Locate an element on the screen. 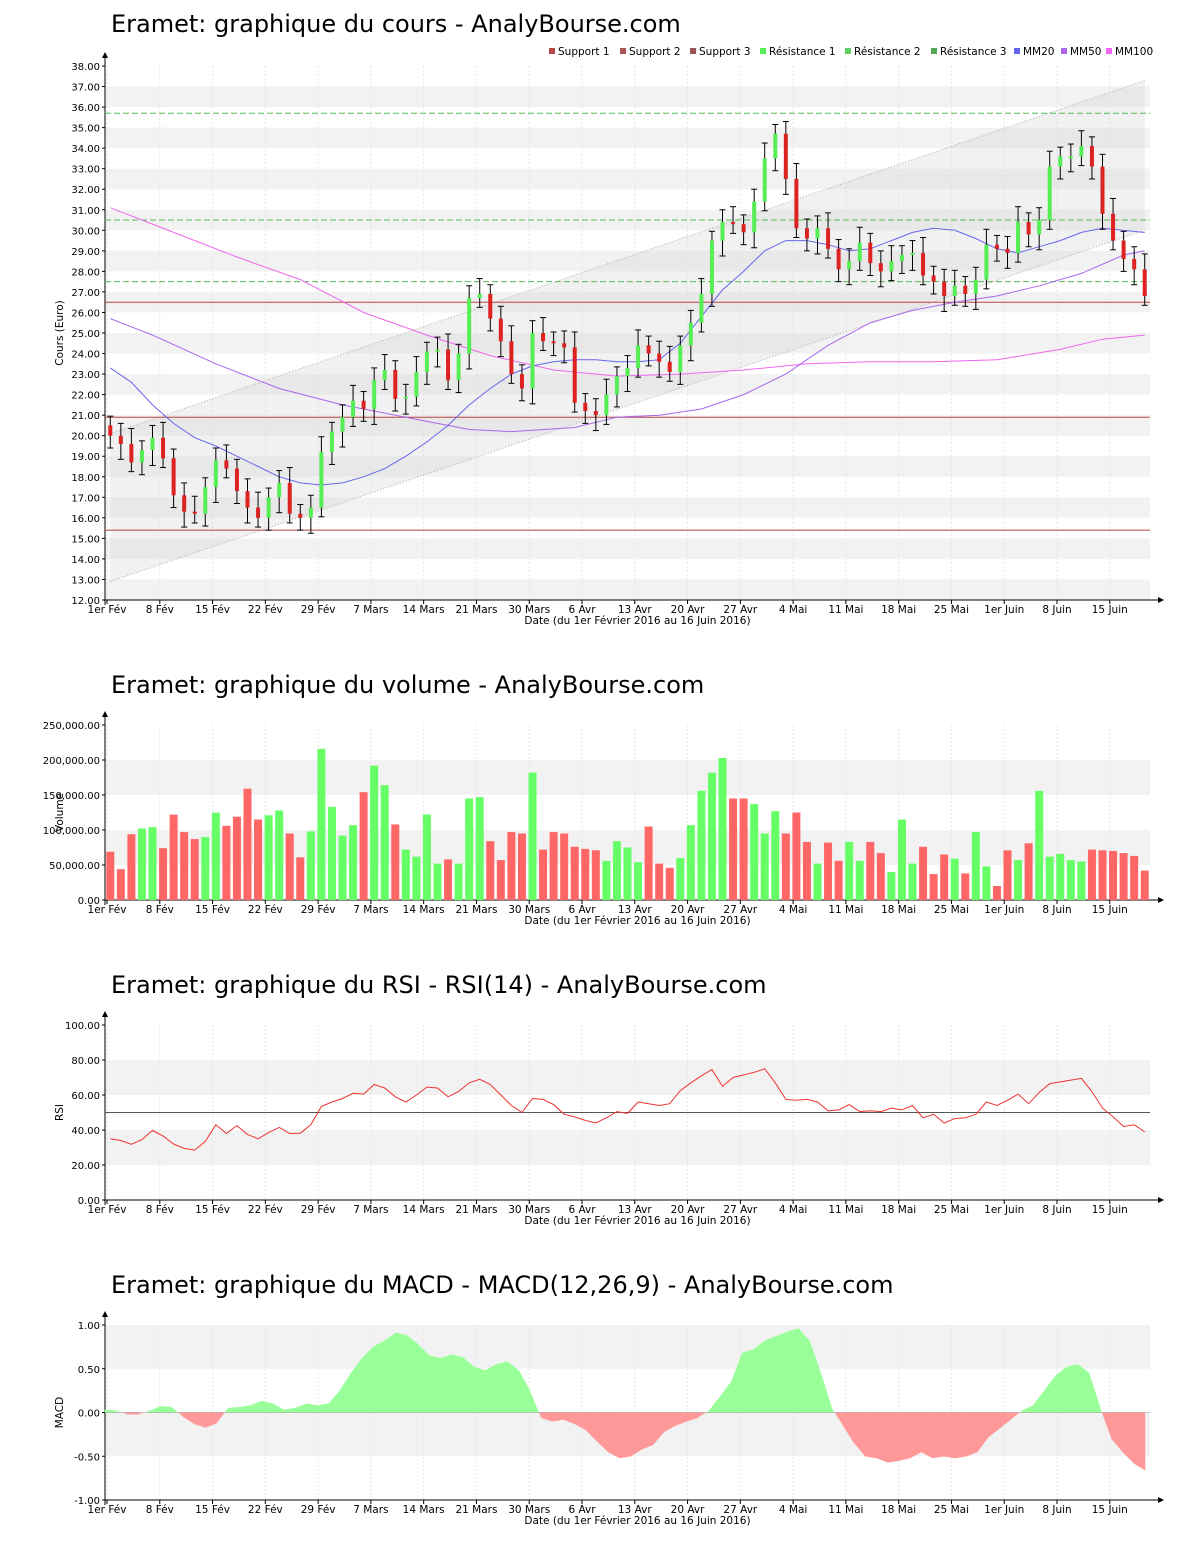  volume-x-tick-label: 1er Juin is located at coordinates (1004, 910).